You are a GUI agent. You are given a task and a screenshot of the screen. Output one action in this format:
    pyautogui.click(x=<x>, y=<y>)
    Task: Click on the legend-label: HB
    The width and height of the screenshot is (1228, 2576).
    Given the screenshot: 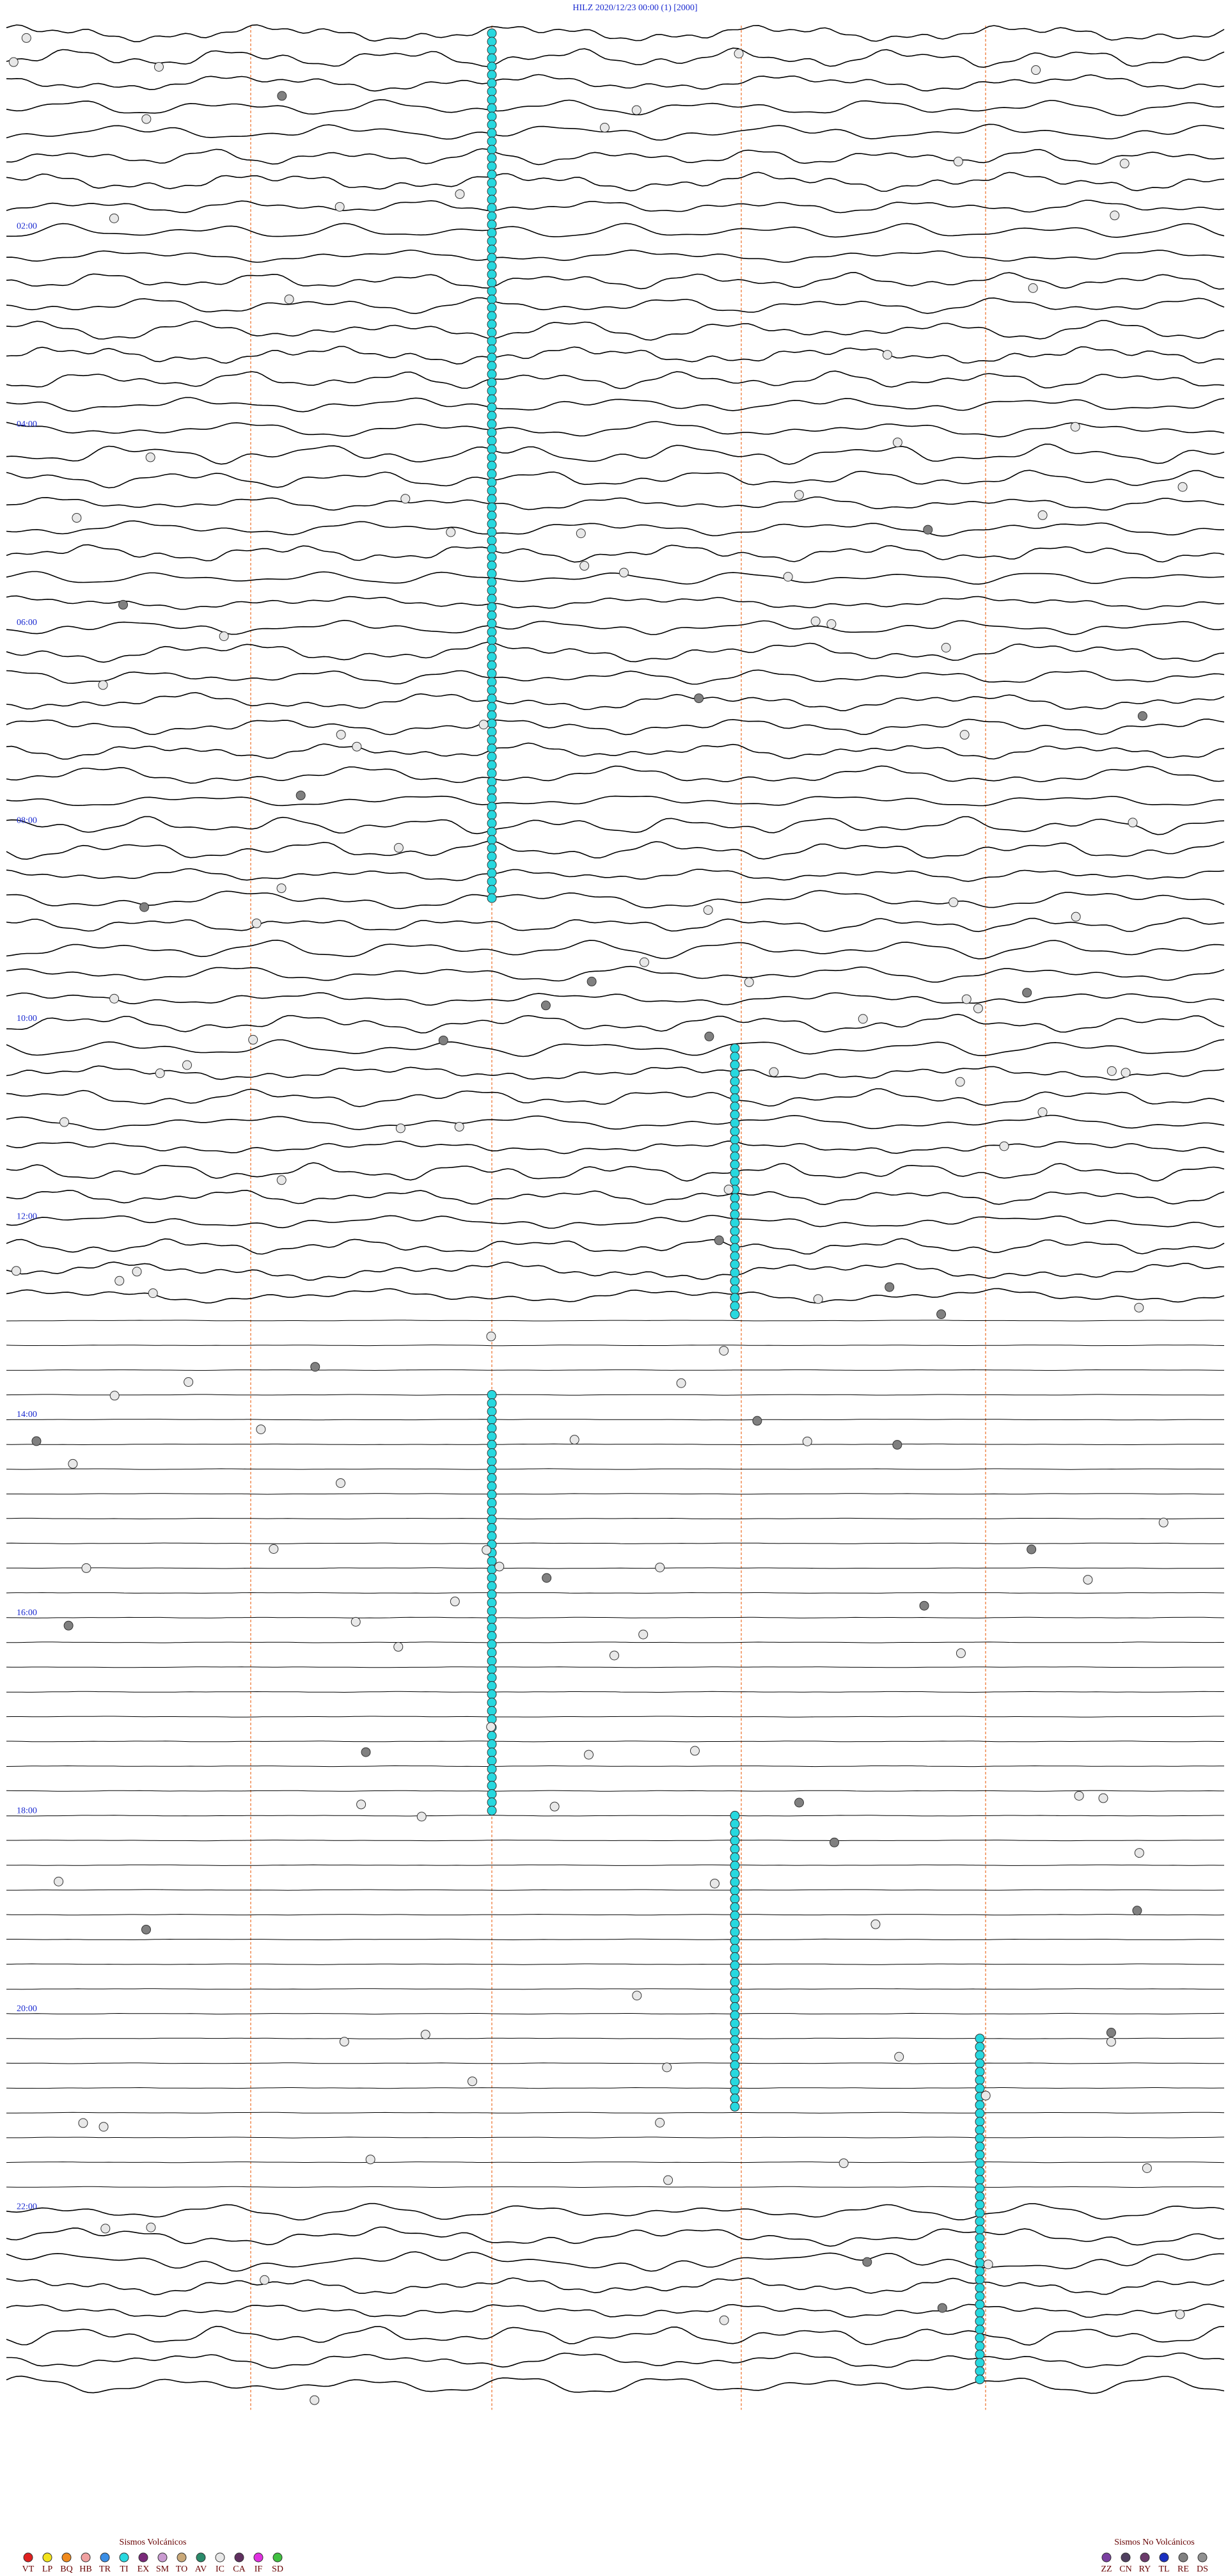 What is the action you would take?
    pyautogui.click(x=85, y=2569)
    